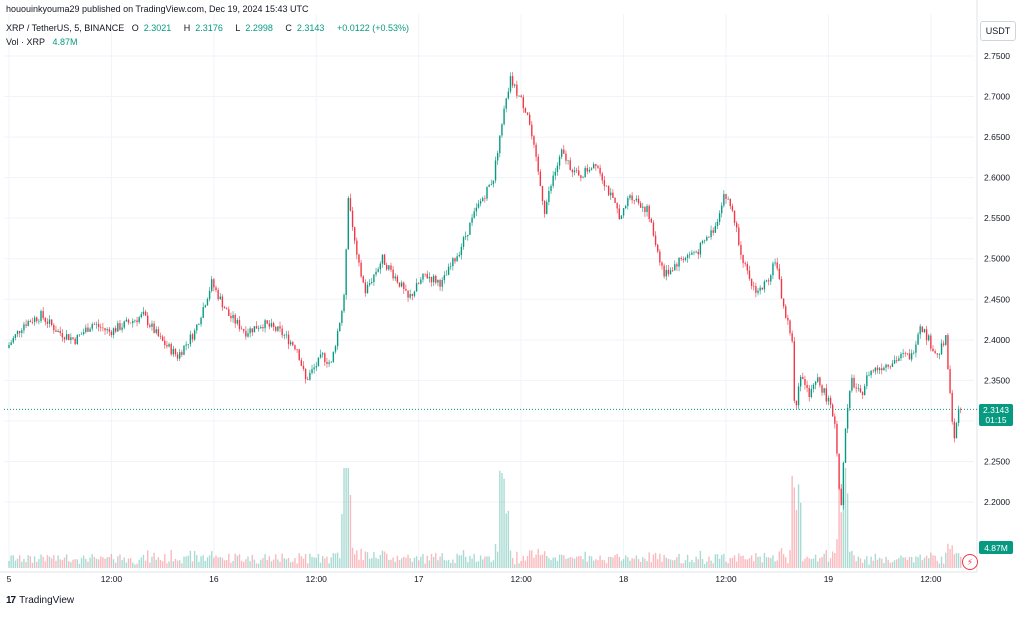 This screenshot has height=618, width=1024. What do you see at coordinates (998, 31) in the screenshot?
I see `currency-button: USDT` at bounding box center [998, 31].